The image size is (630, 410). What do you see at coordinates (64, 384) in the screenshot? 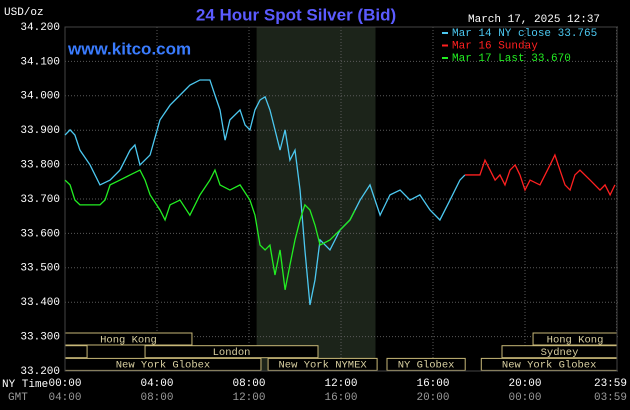
I see `x-tick-label: 00:00` at bounding box center [64, 384].